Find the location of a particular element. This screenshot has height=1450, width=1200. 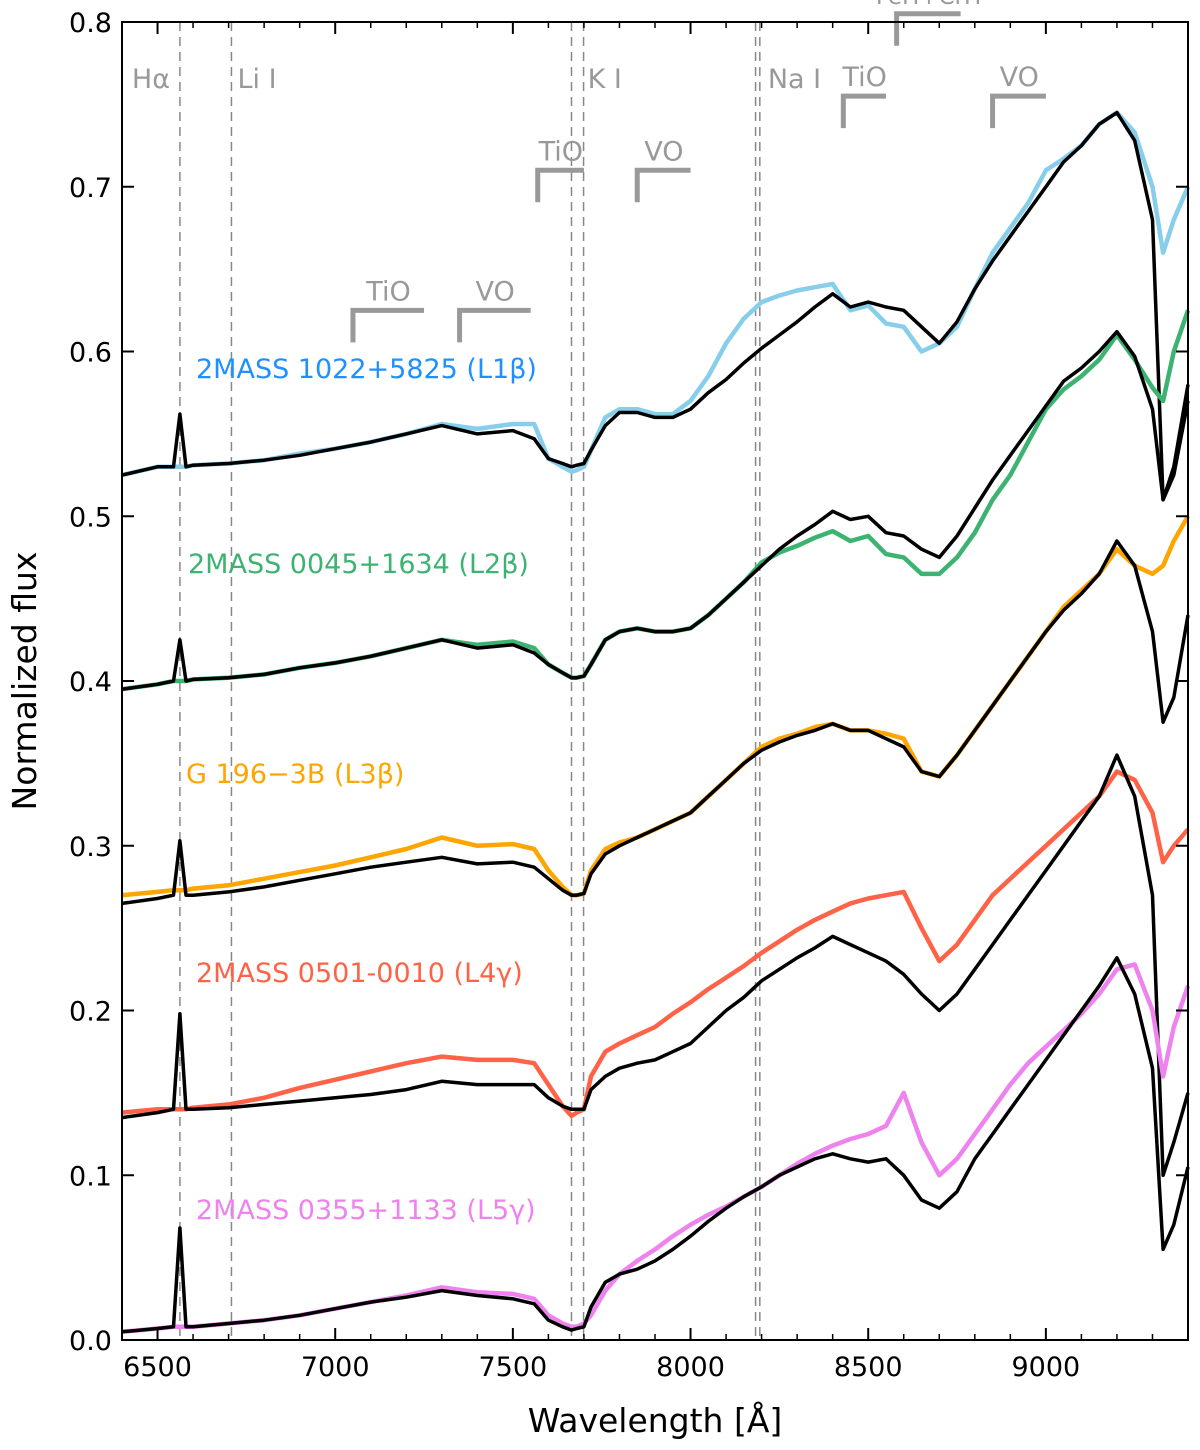

band-label: FeH+CrH is located at coordinates (929, 5).